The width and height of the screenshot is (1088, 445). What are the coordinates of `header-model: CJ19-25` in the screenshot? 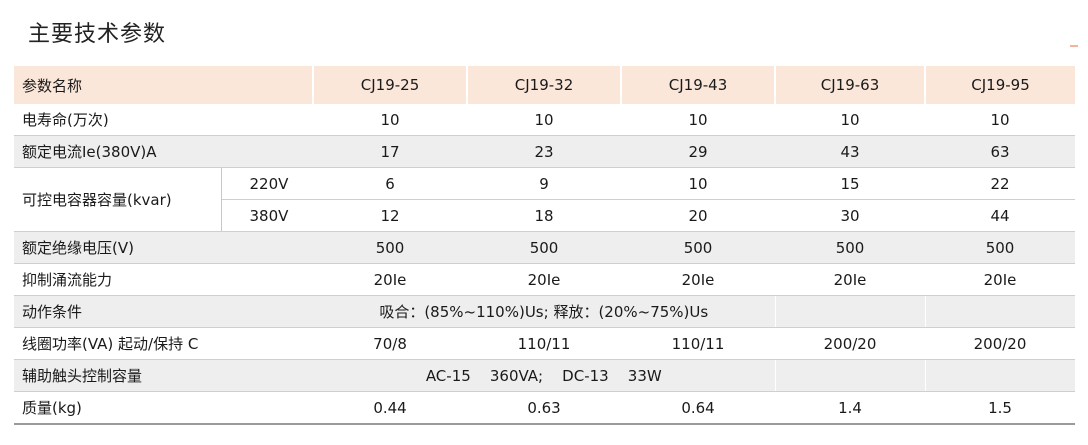 It's located at (390, 85).